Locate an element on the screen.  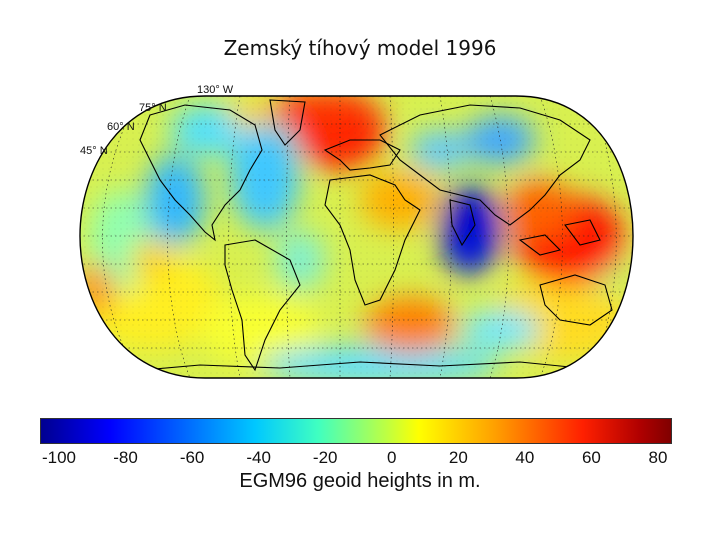
lat-label-60n: 60° N is located at coordinates (121, 127).